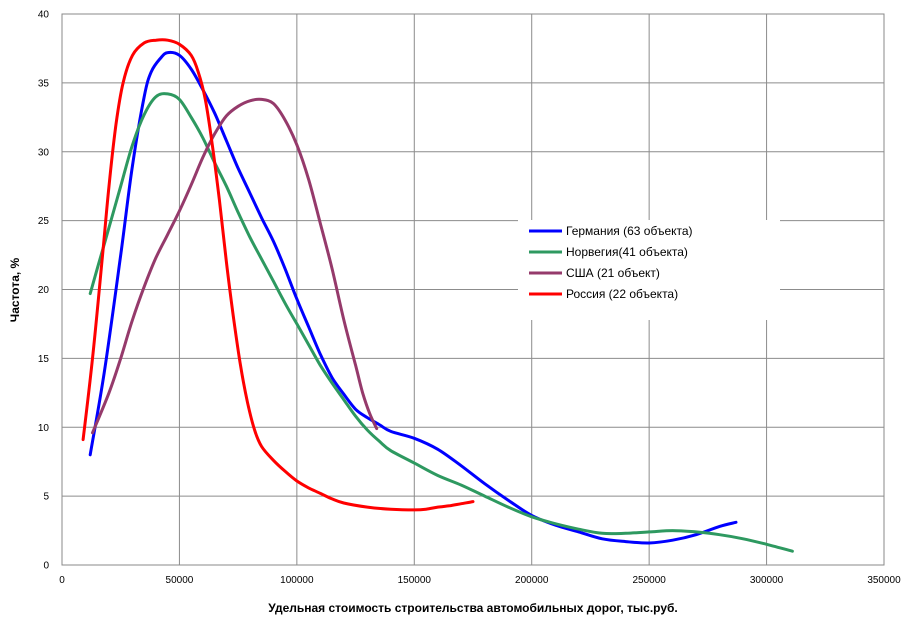  I want to click on y-tick-label: 20, so click(44, 290).